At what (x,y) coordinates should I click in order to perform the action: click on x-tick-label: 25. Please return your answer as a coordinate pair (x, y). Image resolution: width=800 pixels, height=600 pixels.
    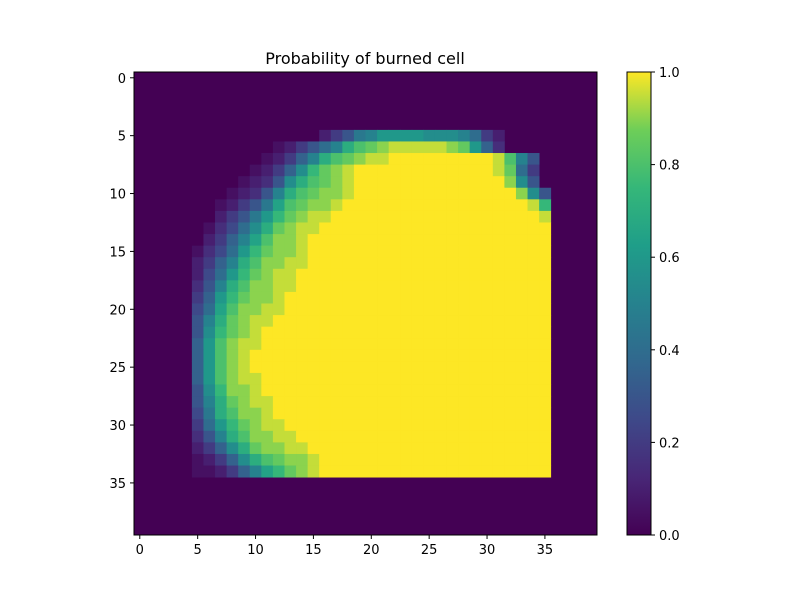
    Looking at the image, I should click on (429, 550).